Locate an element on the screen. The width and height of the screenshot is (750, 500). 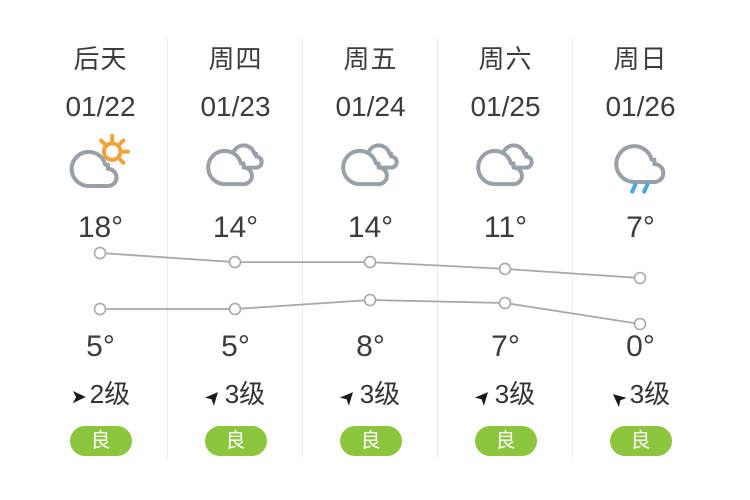
low-temp: 8° is located at coordinates (370, 346).